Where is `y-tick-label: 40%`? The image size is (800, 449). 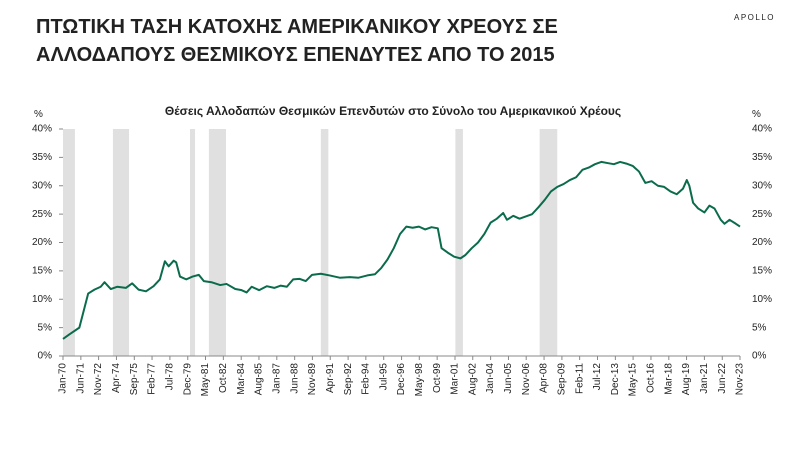 y-tick-label: 40% is located at coordinates (42, 129).